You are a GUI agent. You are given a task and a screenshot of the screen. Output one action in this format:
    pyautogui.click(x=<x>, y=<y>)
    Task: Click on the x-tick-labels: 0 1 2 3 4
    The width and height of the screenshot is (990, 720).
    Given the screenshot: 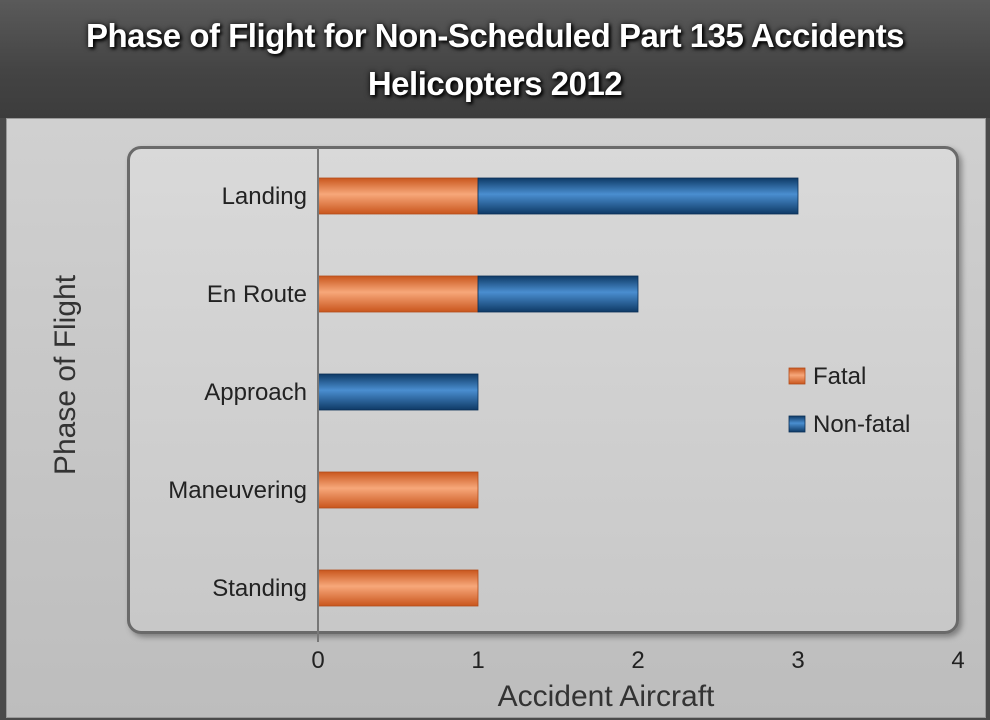 What is the action you would take?
    pyautogui.click(x=637, y=660)
    